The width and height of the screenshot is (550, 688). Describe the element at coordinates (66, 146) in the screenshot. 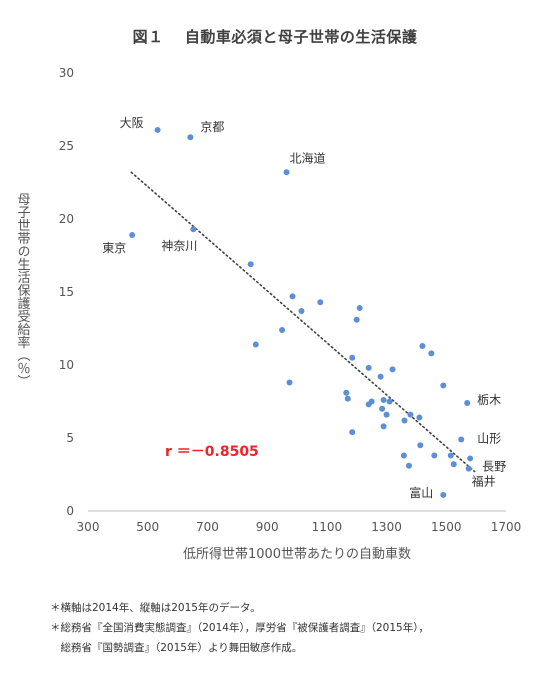

I see `y-tick-label: 25` at that location.